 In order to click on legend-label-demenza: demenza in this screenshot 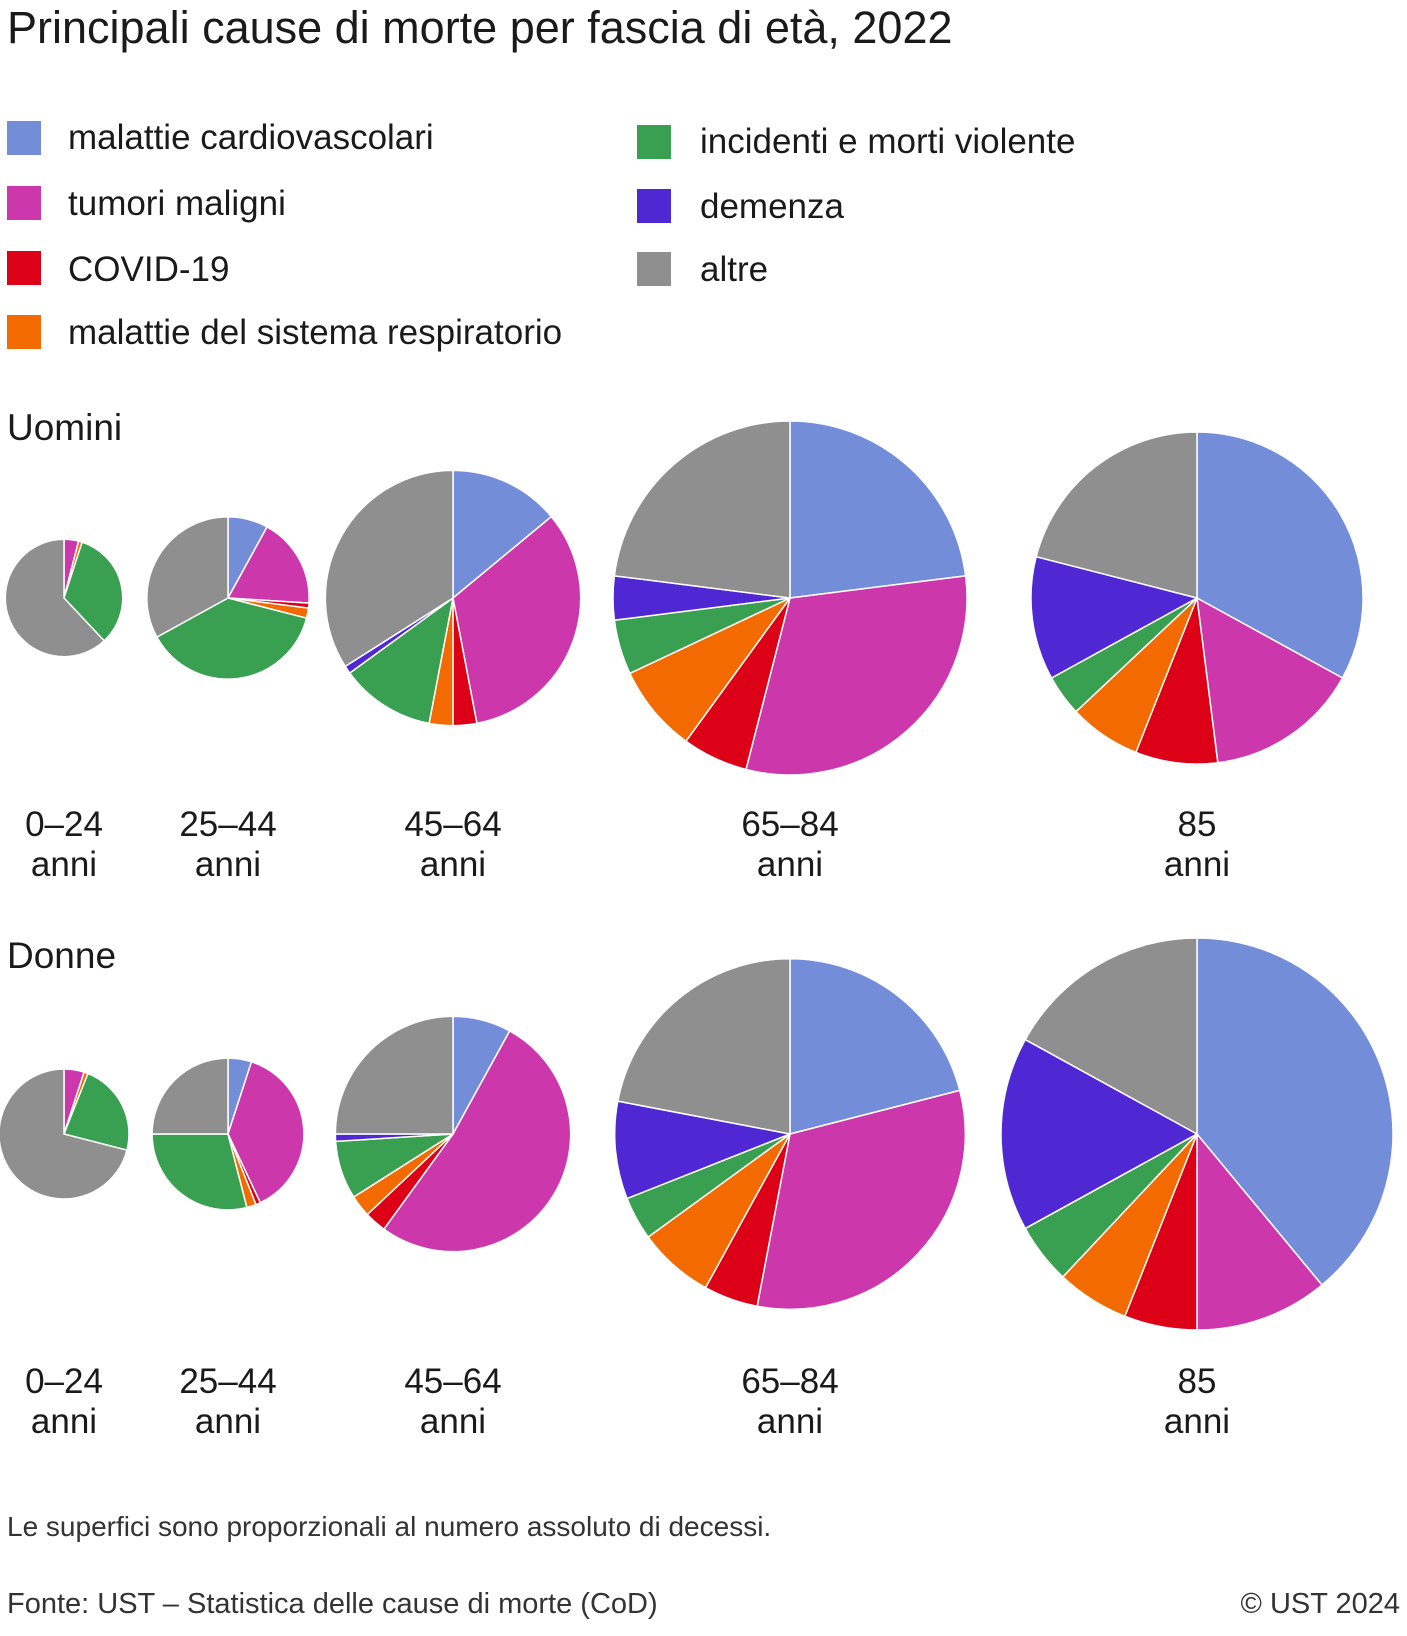, I will do `click(772, 206)`.